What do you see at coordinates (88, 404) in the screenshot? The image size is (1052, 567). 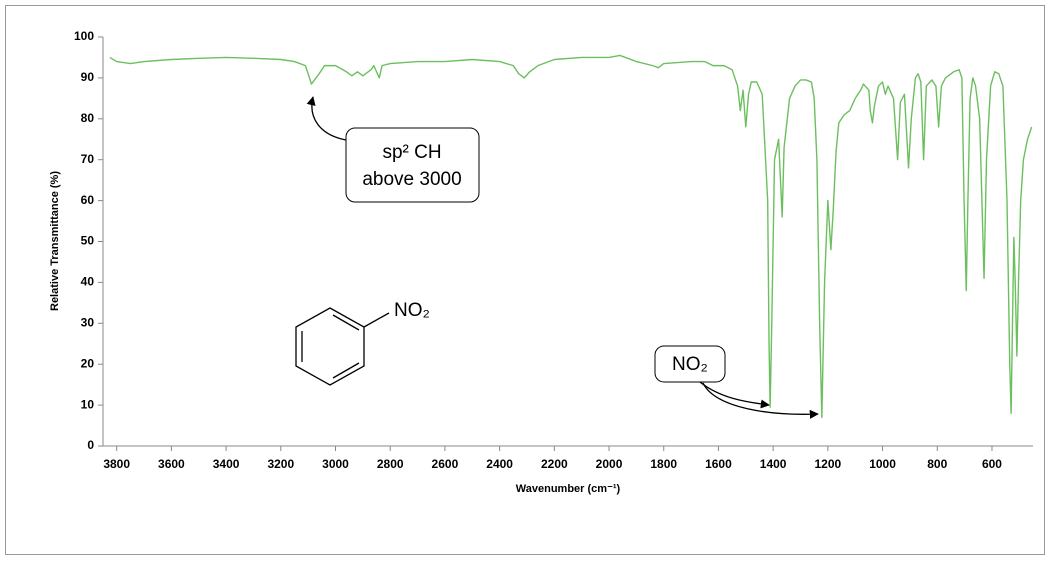 I see `y-tick-label: 10` at bounding box center [88, 404].